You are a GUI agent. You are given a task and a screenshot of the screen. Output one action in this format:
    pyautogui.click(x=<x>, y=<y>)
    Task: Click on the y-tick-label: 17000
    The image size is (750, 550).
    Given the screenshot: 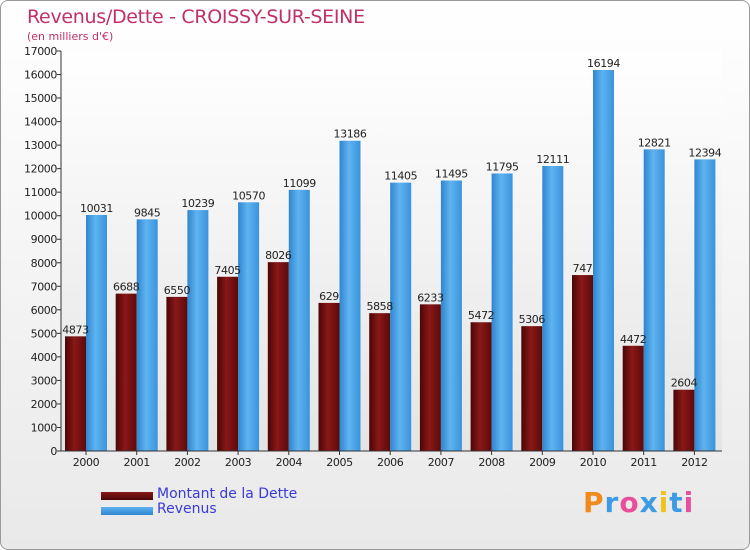 What is the action you would take?
    pyautogui.click(x=40, y=51)
    